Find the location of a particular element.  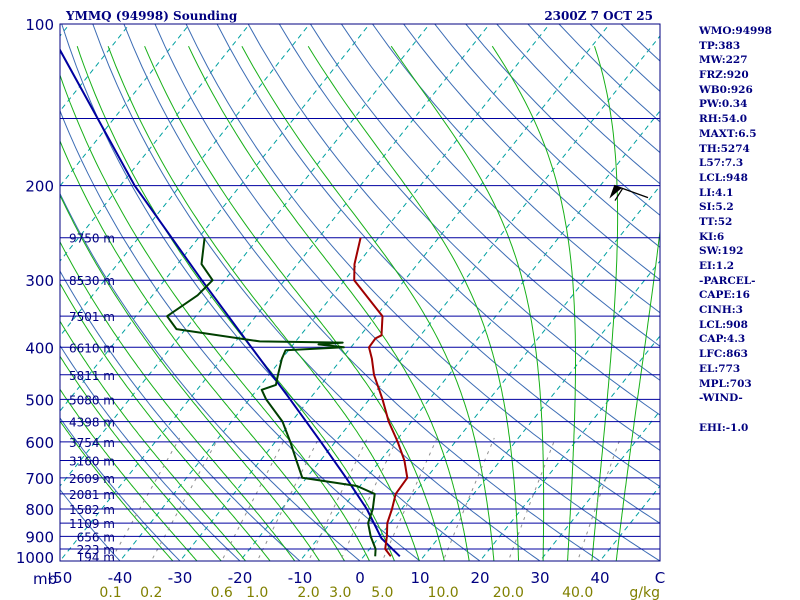

temperature-unit-label: C is located at coordinates (660, 578).